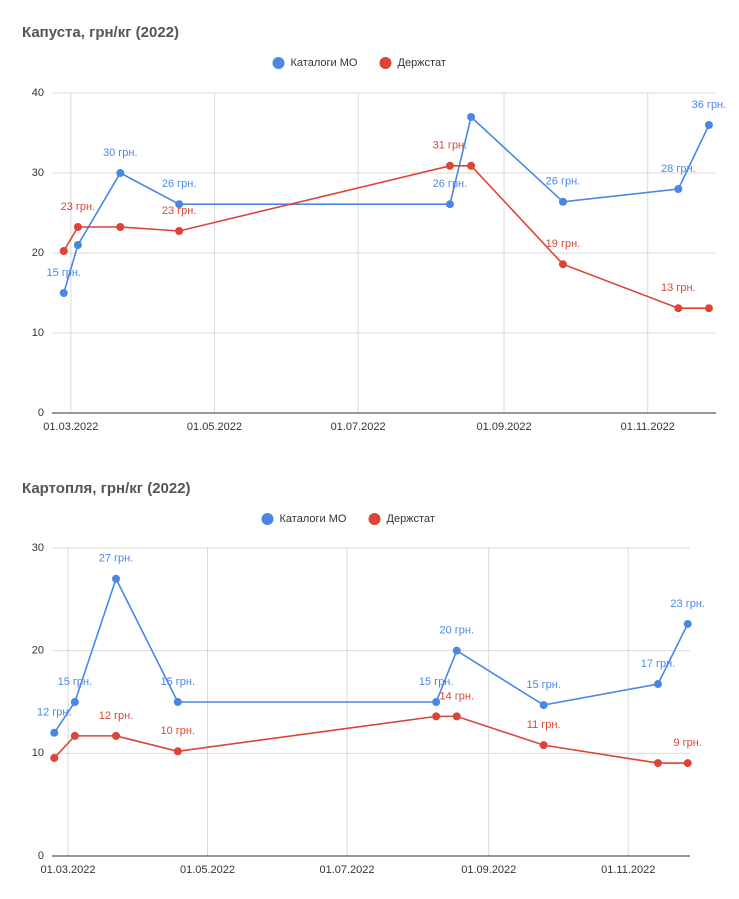 Image resolution: width=739 pixels, height=899 pixels. I want to click on data-label: 28 грн., so click(678, 169).